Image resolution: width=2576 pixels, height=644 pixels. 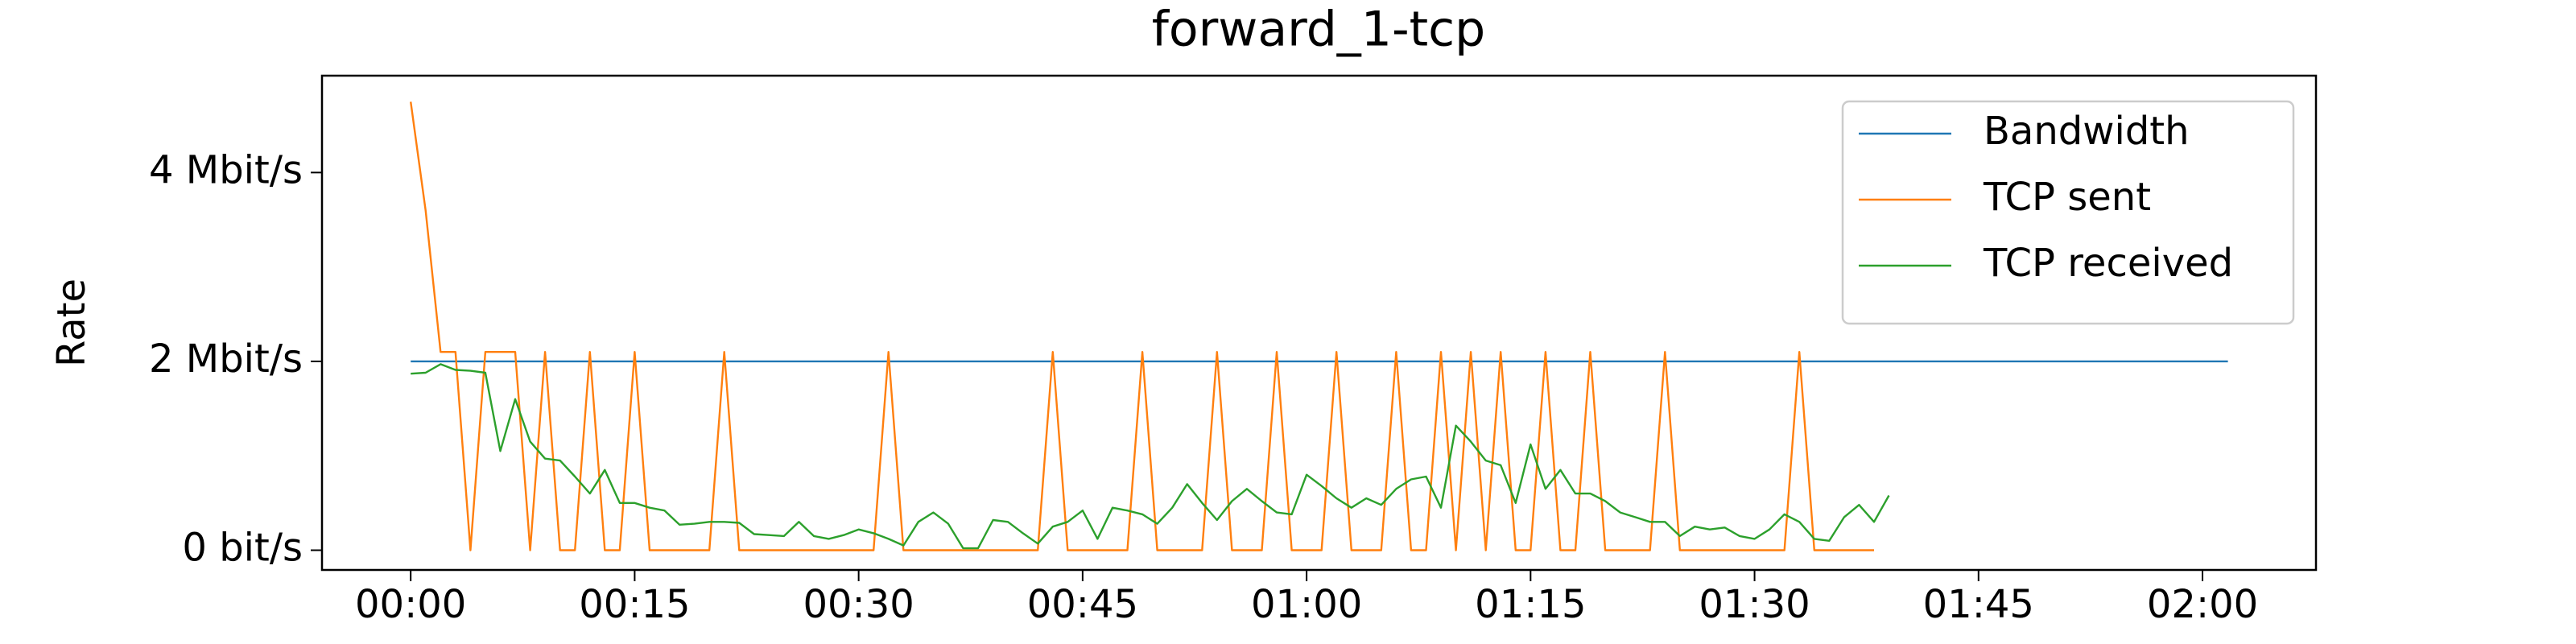 I want to click on x-tick-label: 01:15, so click(x=1530, y=604).